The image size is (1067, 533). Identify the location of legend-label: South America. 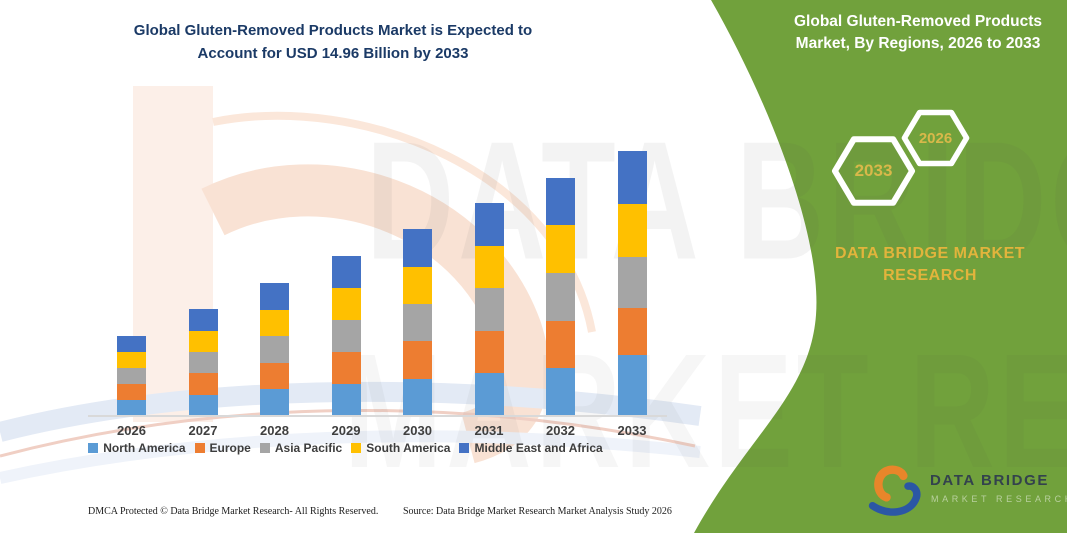
(408, 448).